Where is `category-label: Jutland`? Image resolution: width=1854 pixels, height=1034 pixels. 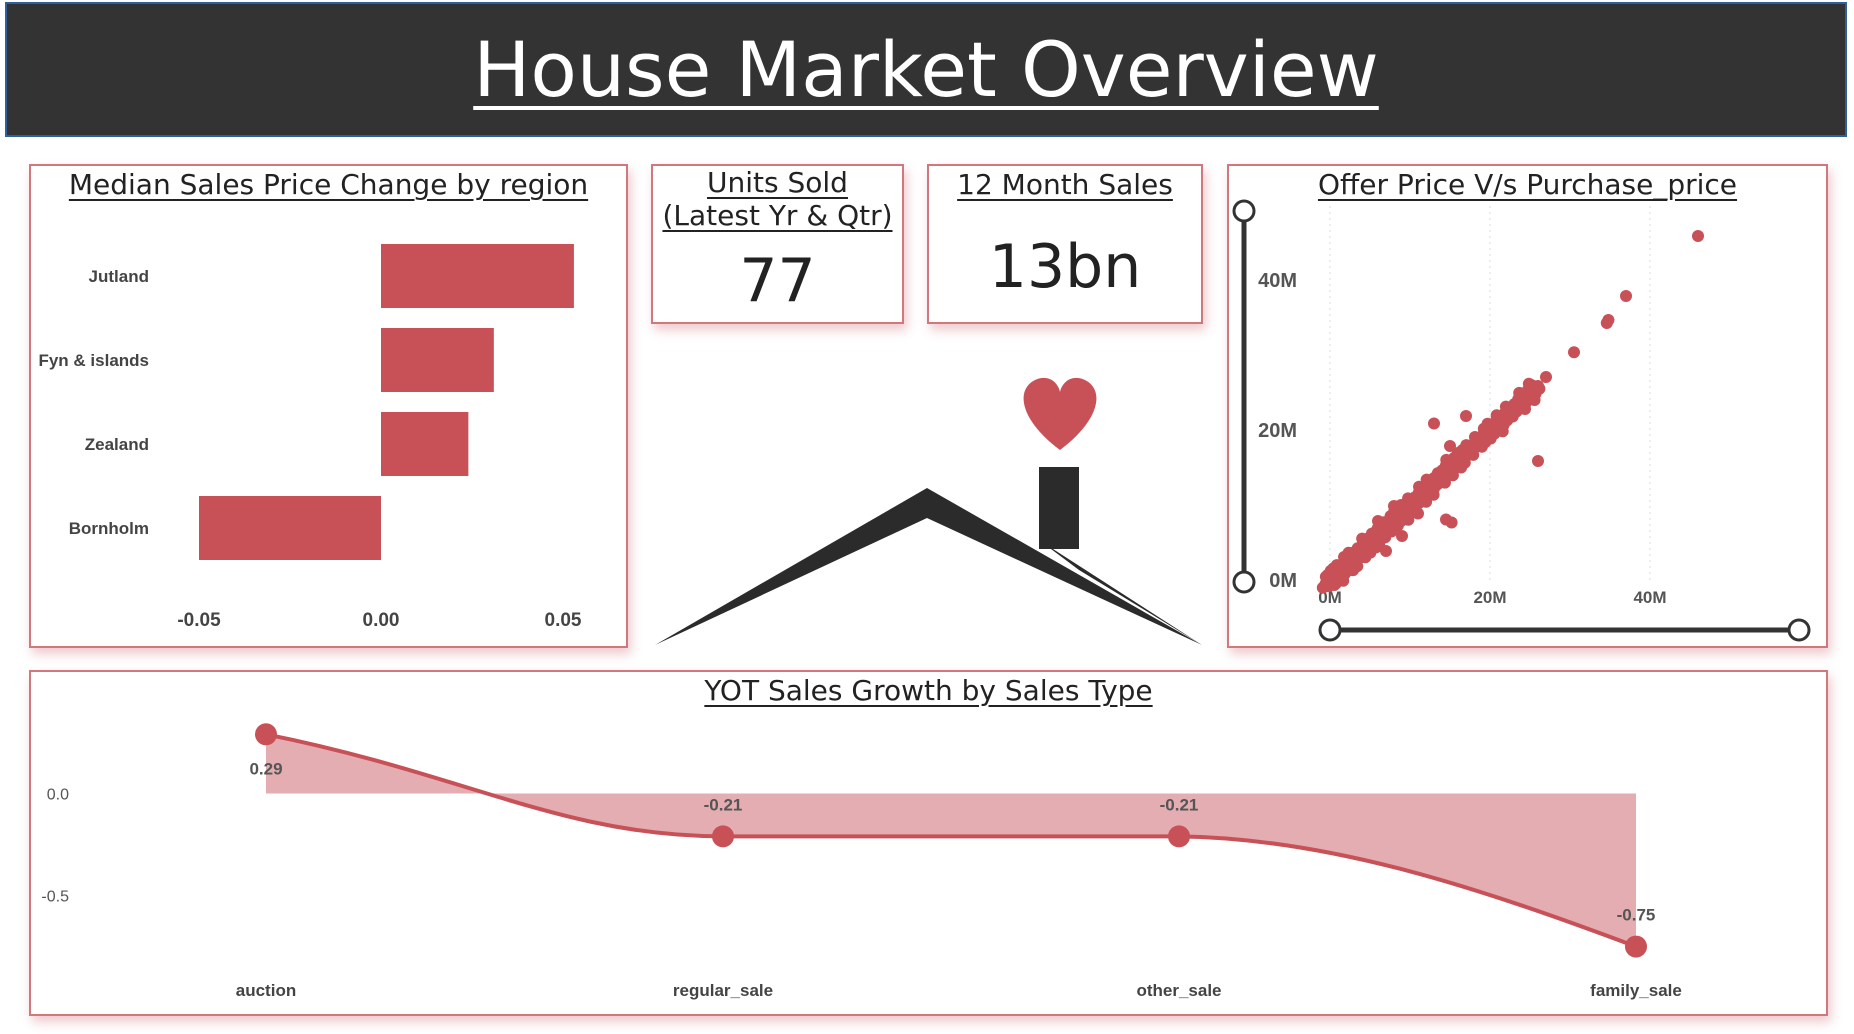
category-label: Jutland is located at coordinates (119, 276).